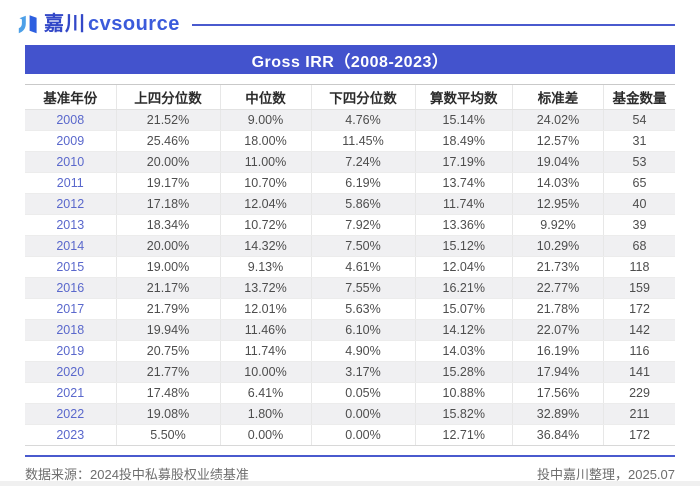  I want to click on year-link: 2016, so click(70, 288).